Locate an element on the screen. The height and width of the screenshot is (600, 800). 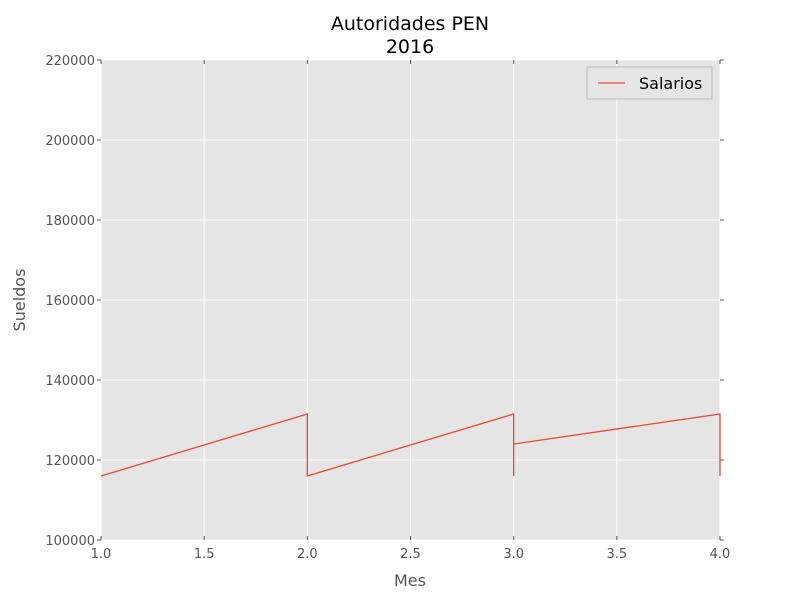
x-tick-labels: 1.0 1.5 2.0 2.5 3.0 3.5 4.0 is located at coordinates (411, 554).